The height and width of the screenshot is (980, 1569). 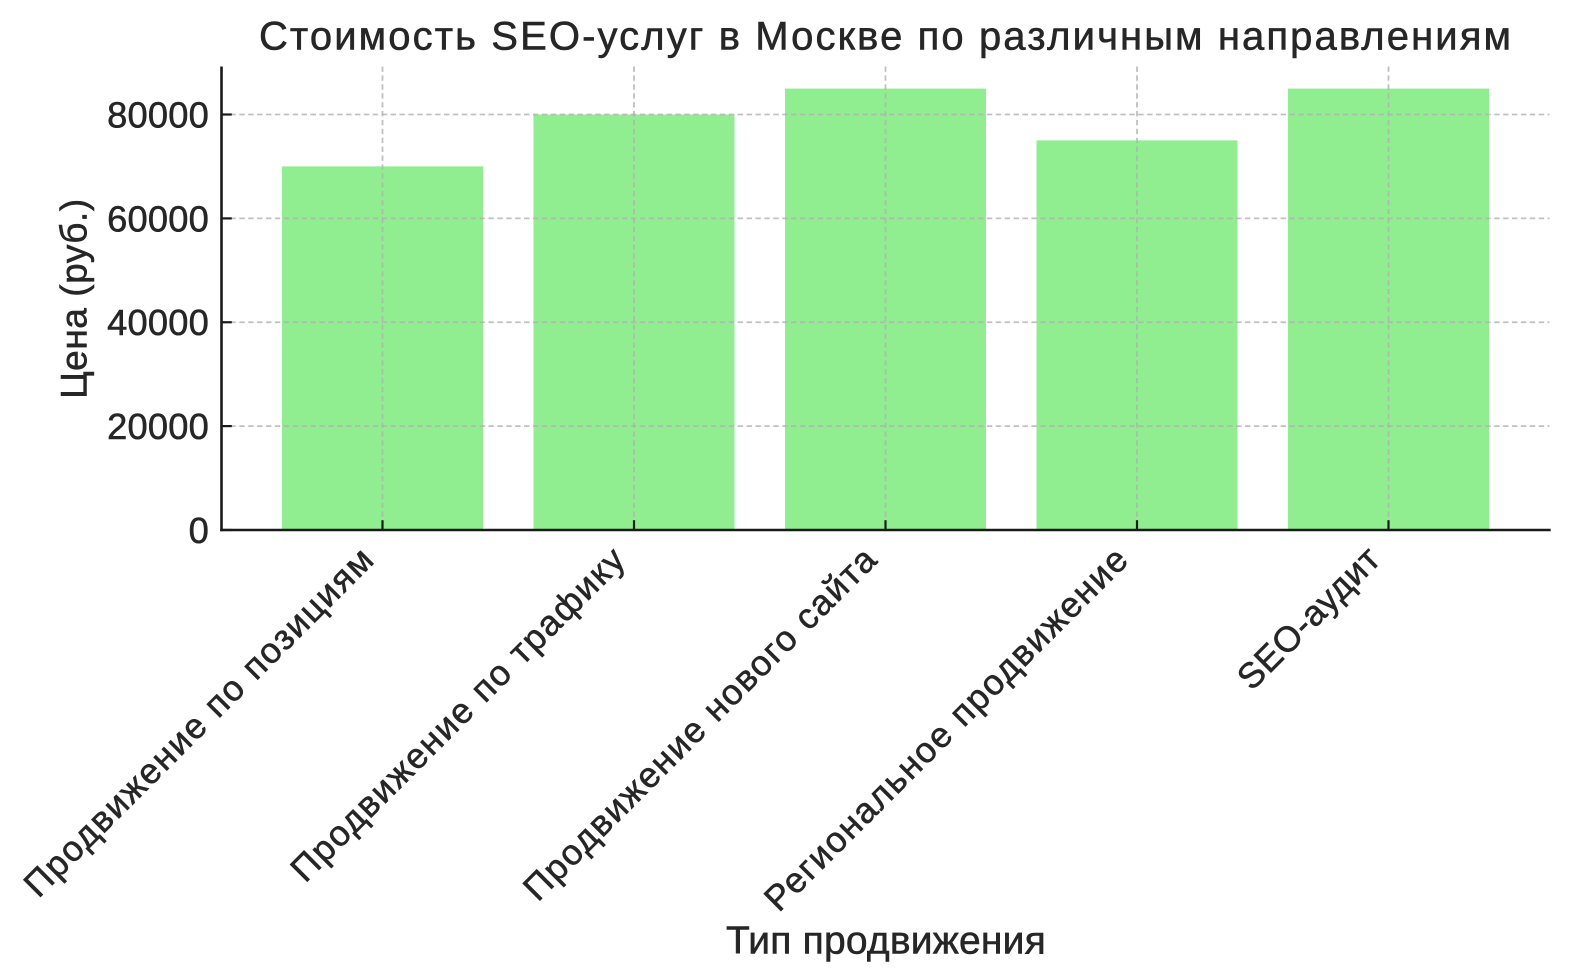 I want to click on svg-text: 60000, so click(x=158, y=218).